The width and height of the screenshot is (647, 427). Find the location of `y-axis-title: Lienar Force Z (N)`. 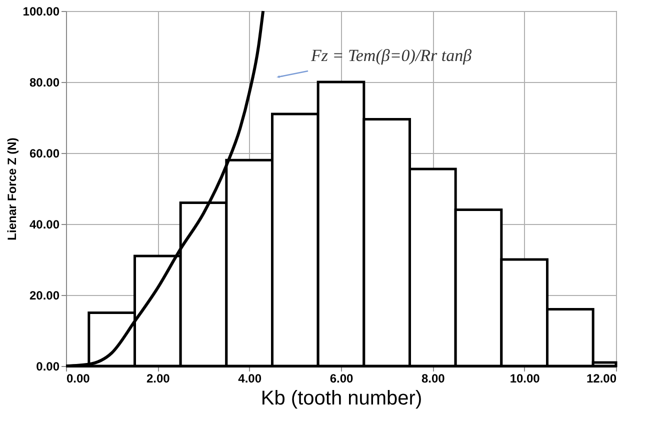

y-axis-title: Lienar Force Z (N) is located at coordinates (11, 189).